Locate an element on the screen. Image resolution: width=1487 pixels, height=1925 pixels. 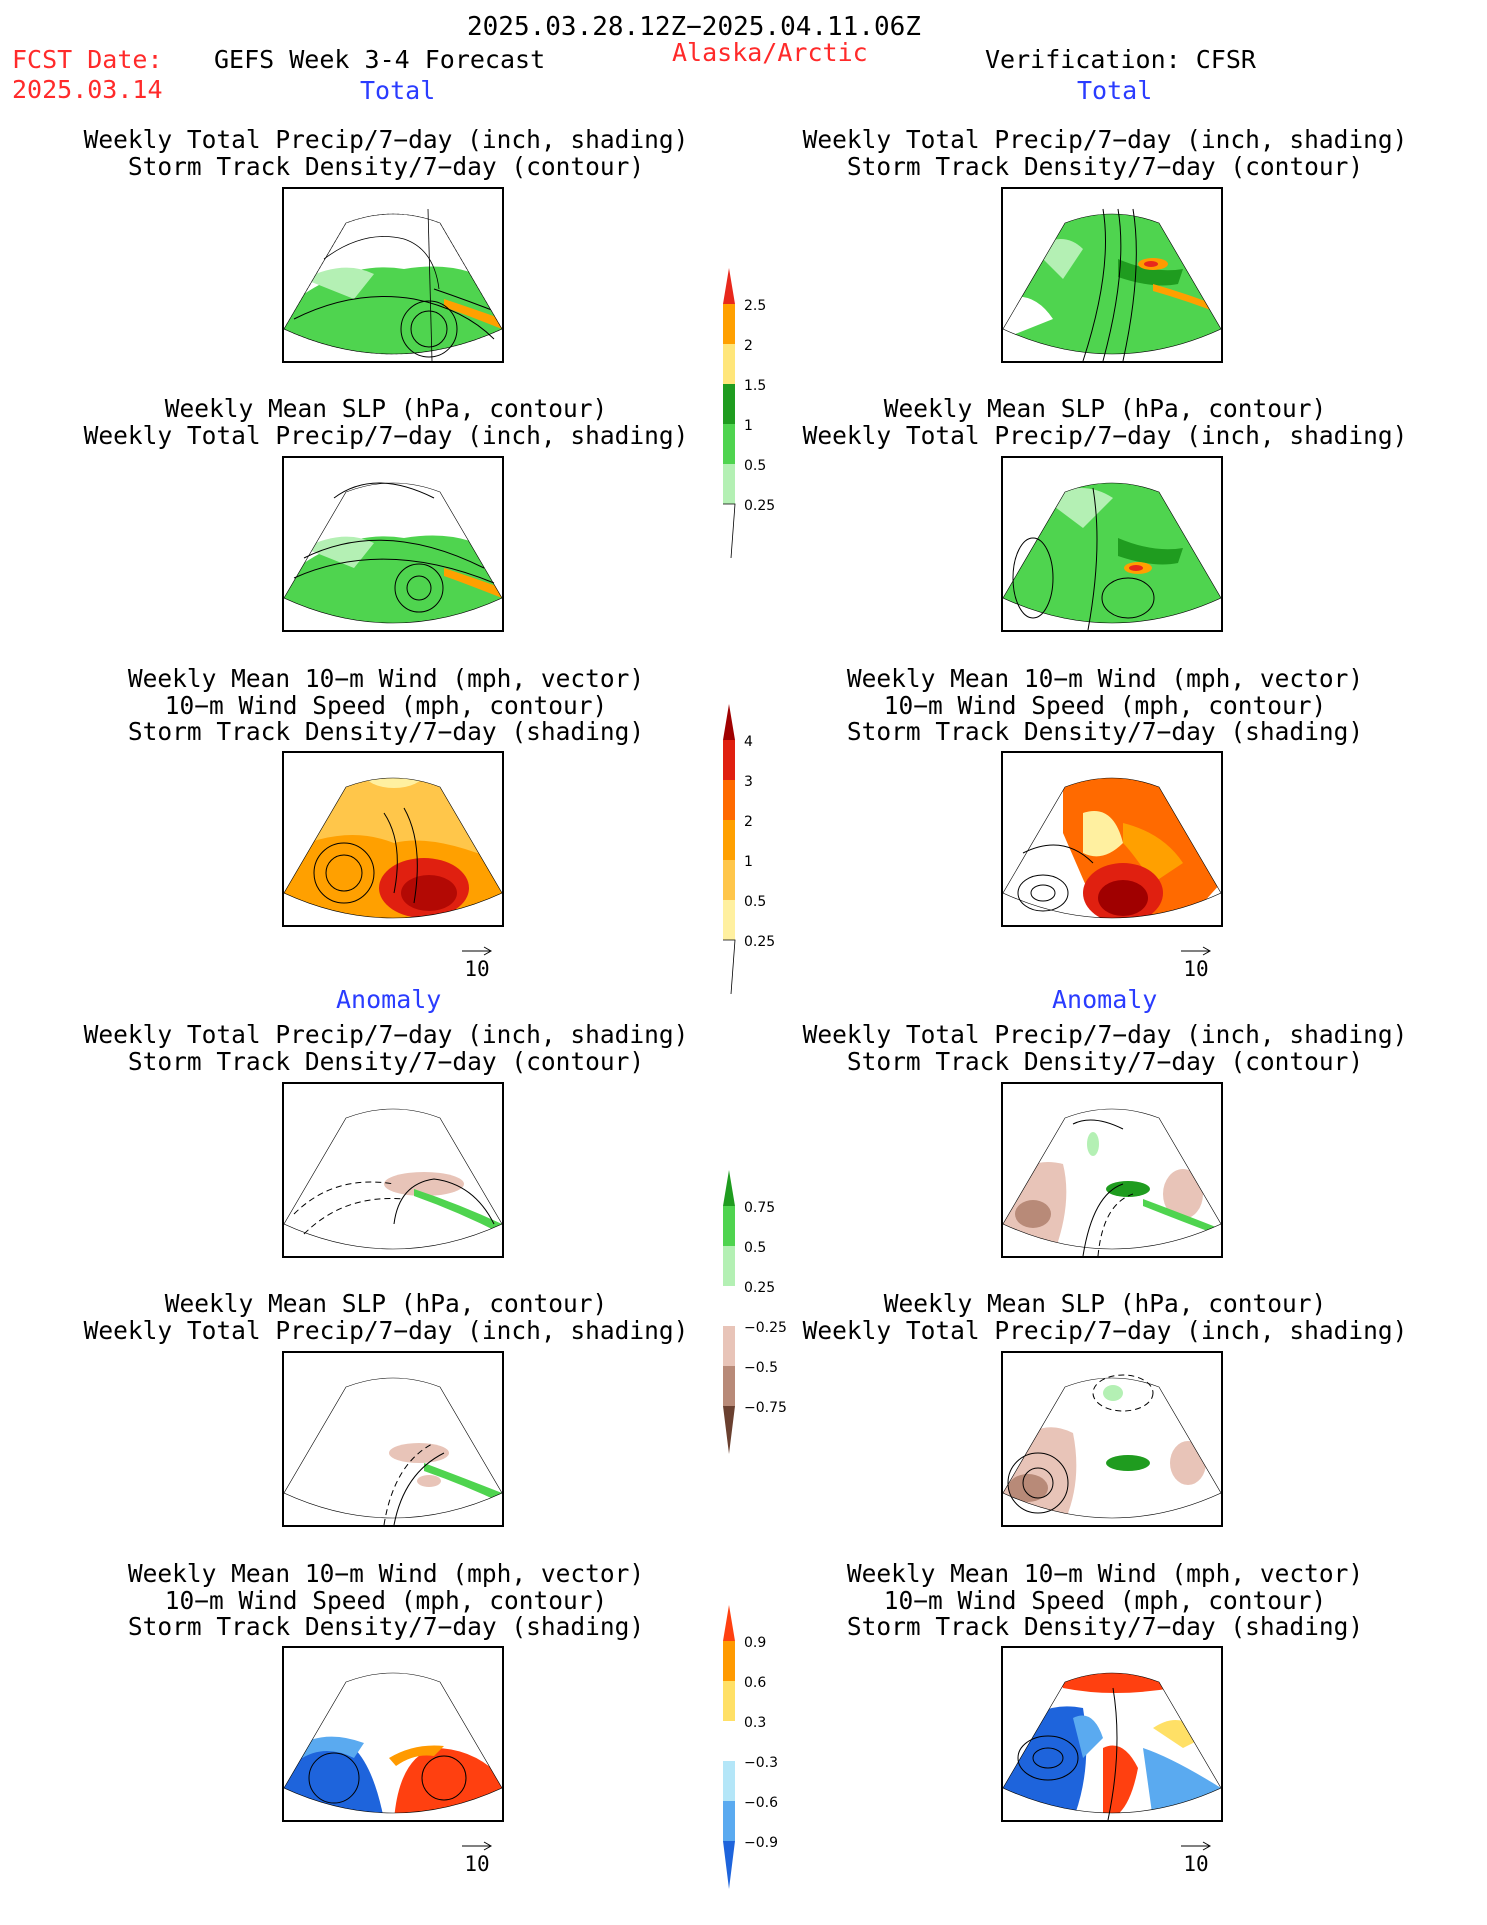
colorbar-storm-anomaly: 0.9 0.6 0.3 −0.3 −0.6 −0.9 is located at coordinates (750, 1749).